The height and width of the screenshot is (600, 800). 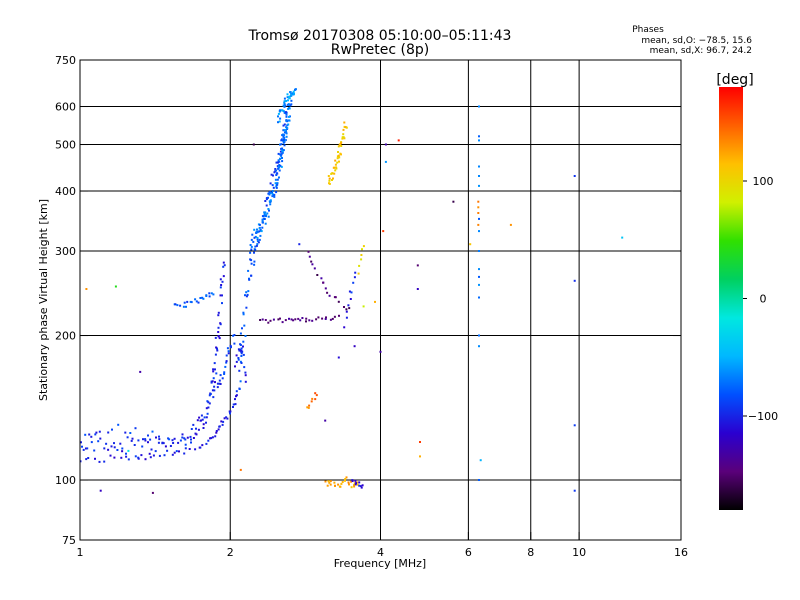 What do you see at coordinates (380, 563) in the screenshot?
I see `x-axis-label: Frequency [MHz]` at bounding box center [380, 563].